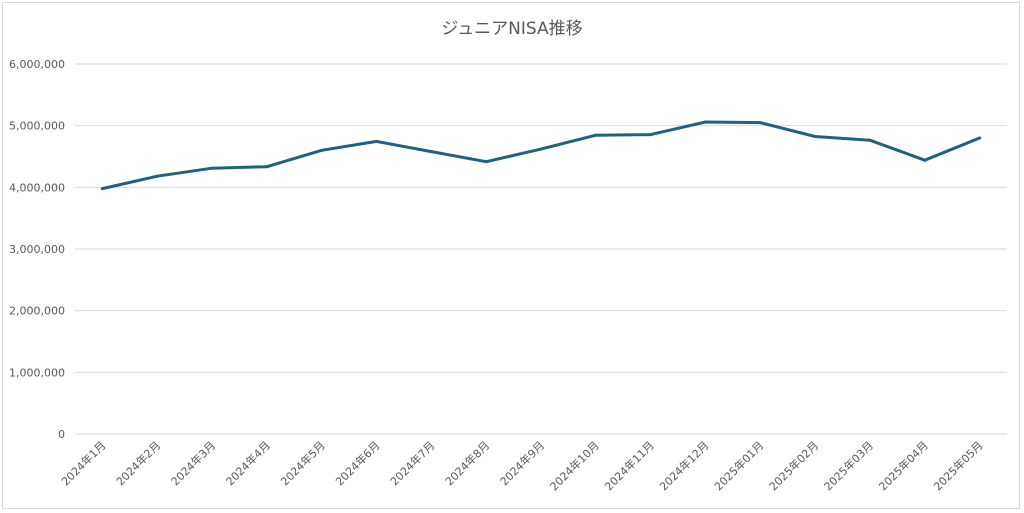  Describe the element at coordinates (522, 463) in the screenshot. I see `x-tick-label: 2024年9月` at that location.